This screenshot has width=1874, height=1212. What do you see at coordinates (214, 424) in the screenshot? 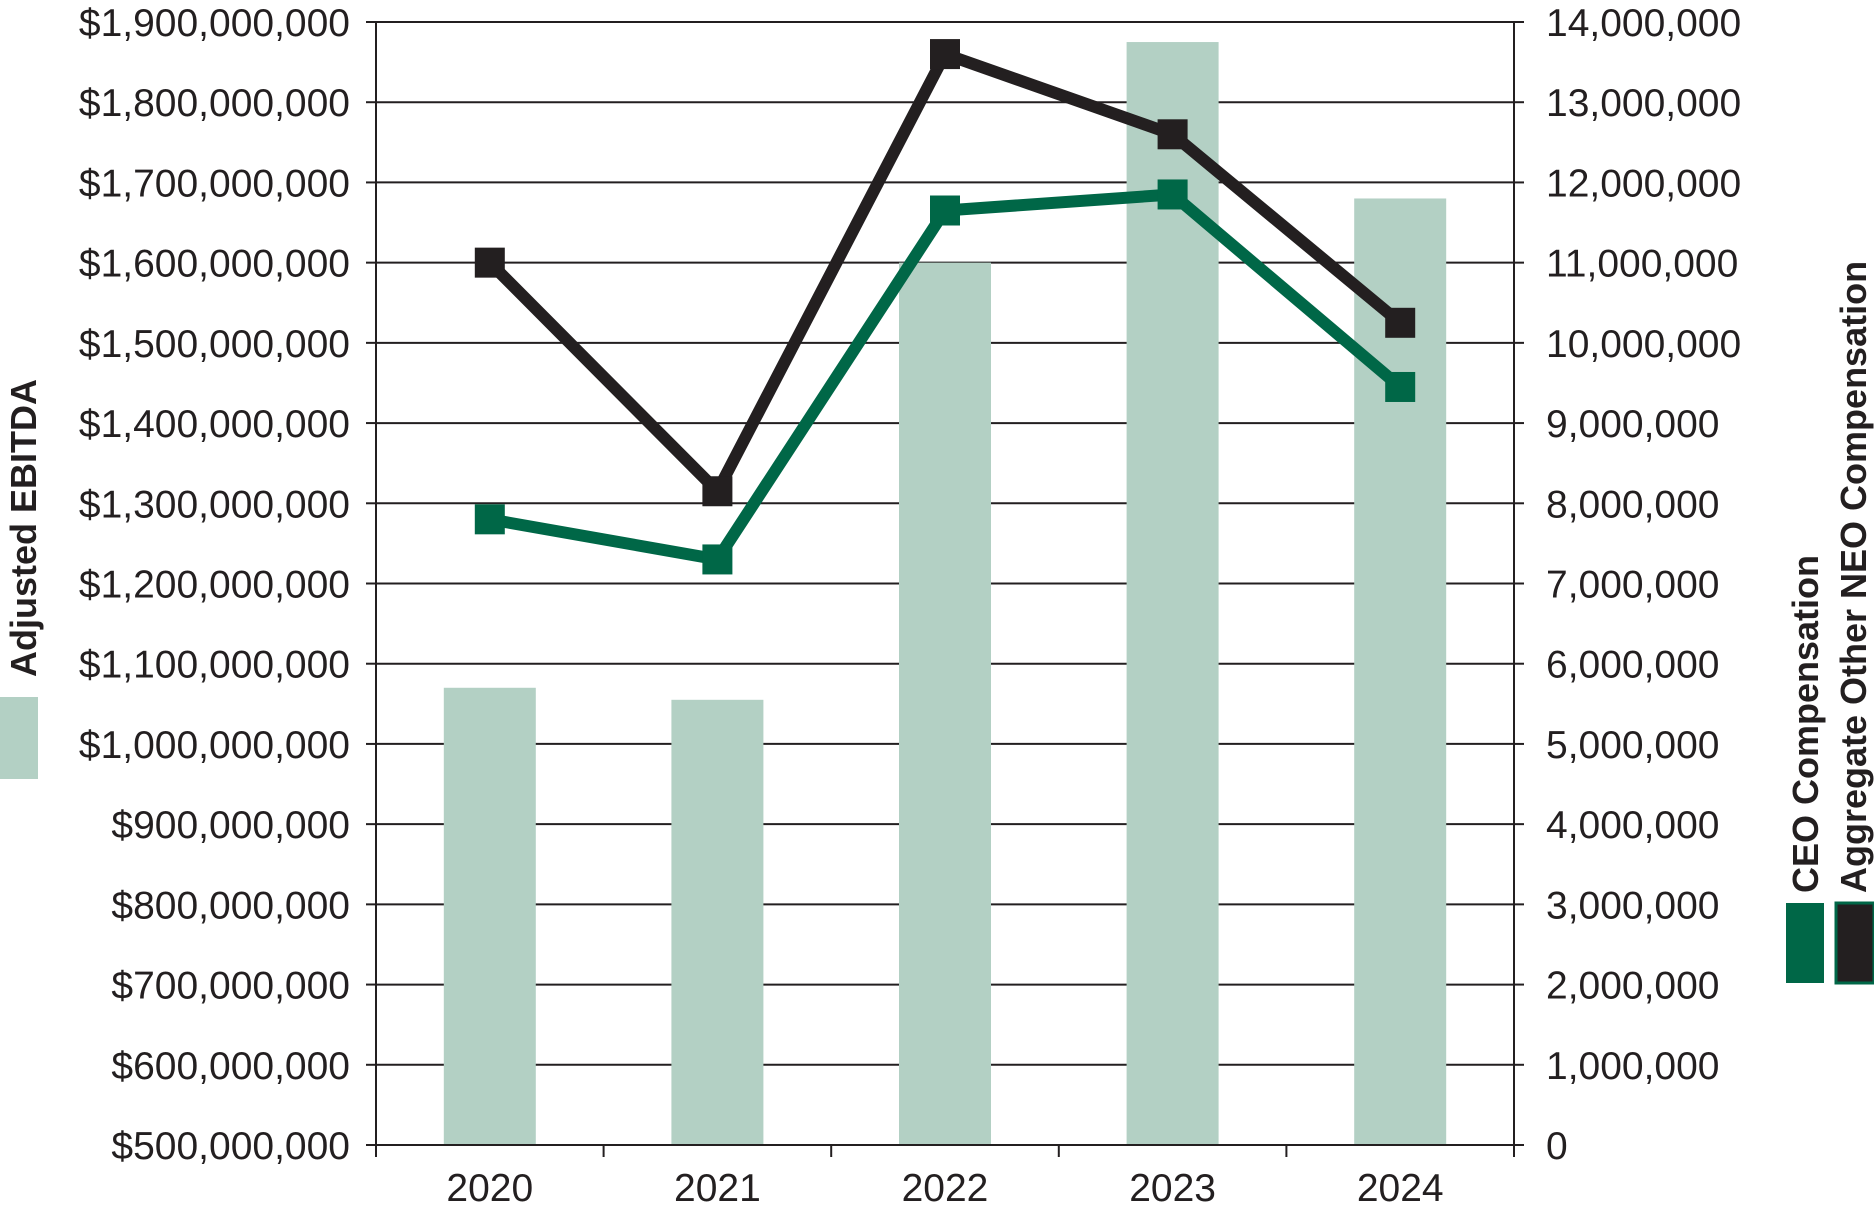
I see `left-tick-label: $1,400,000,000` at bounding box center [214, 424].